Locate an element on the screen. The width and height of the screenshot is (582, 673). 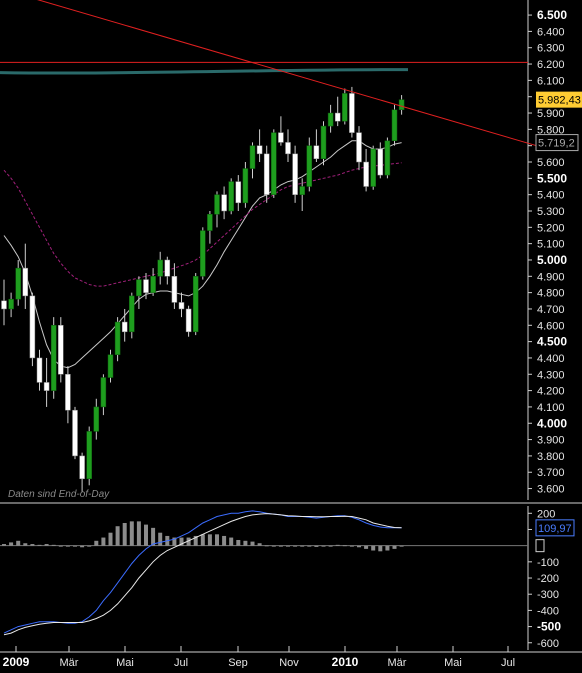
price-tick-label: 4.300 is located at coordinates (551, 375).